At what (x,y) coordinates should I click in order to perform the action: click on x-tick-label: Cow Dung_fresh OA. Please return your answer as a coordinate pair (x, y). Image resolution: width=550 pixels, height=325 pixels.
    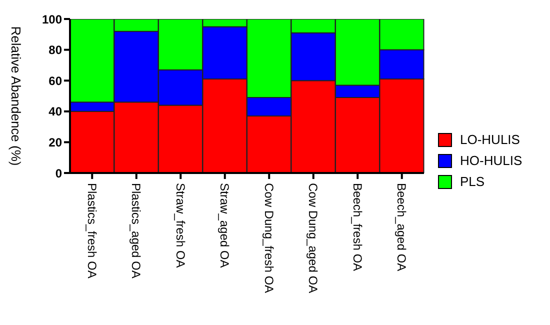
    Looking at the image, I should click on (269, 238).